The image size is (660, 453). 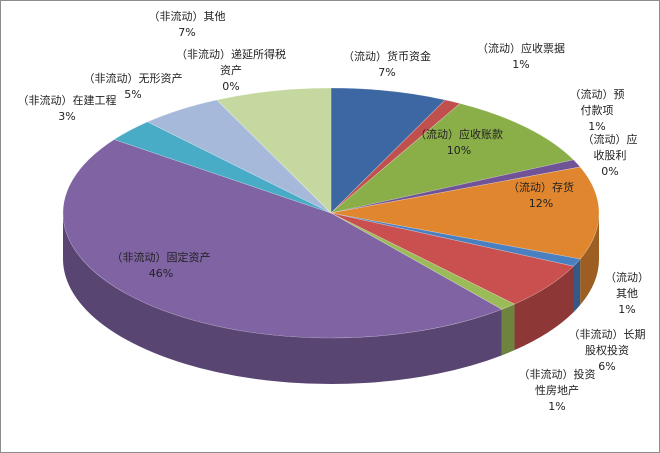 I want to click on slice-name: （非流动）递延所得税资产, so click(x=231, y=62).